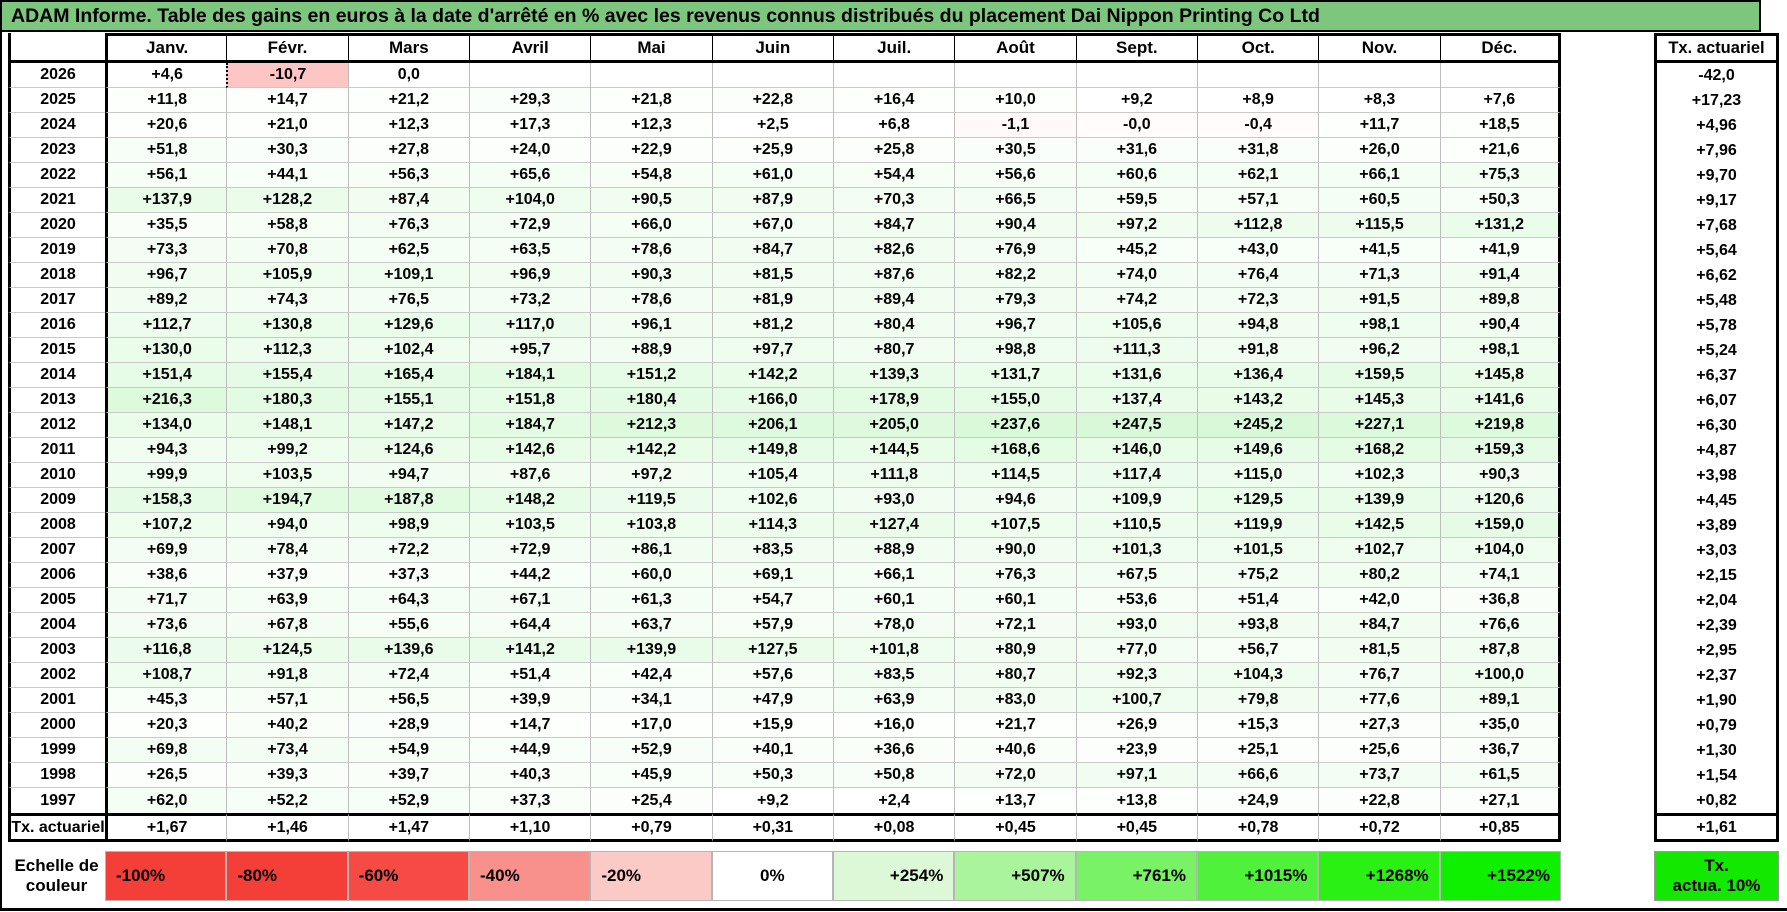 This screenshot has width=1787, height=912. I want to click on gain-cell: +129,6, so click(408, 325).